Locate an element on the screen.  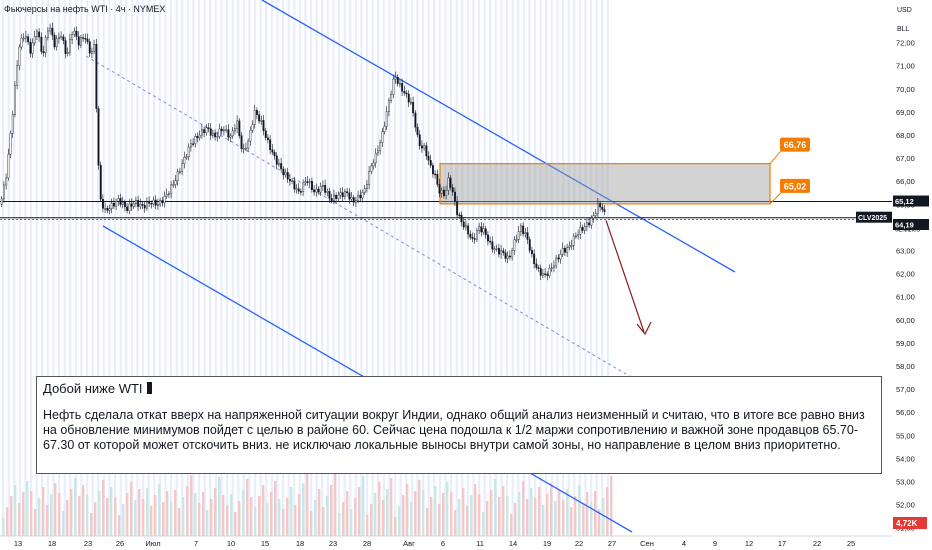
level-price-tag: 65,12 is located at coordinates (911, 201).